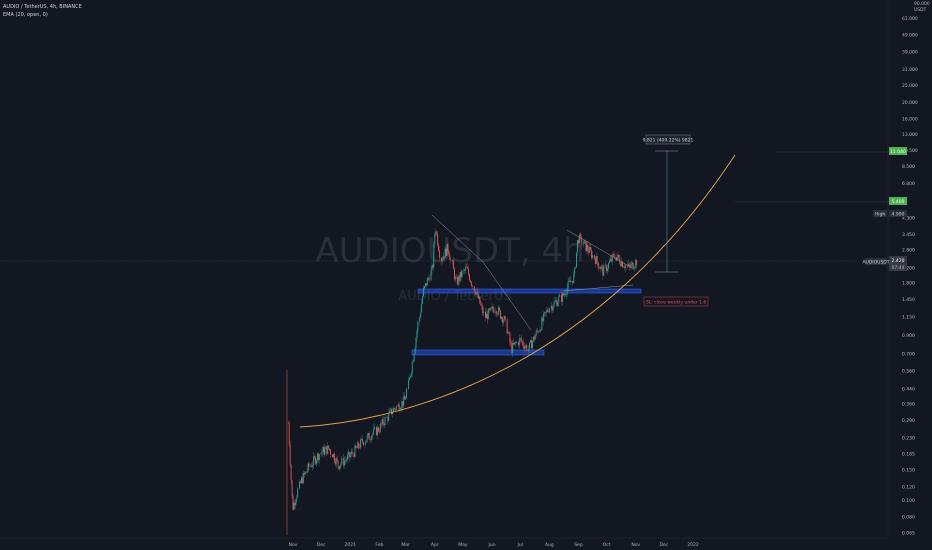 This screenshot has width=932, height=550. What do you see at coordinates (908, 235) in the screenshot?
I see `price-tick-label: 3.450` at bounding box center [908, 235].